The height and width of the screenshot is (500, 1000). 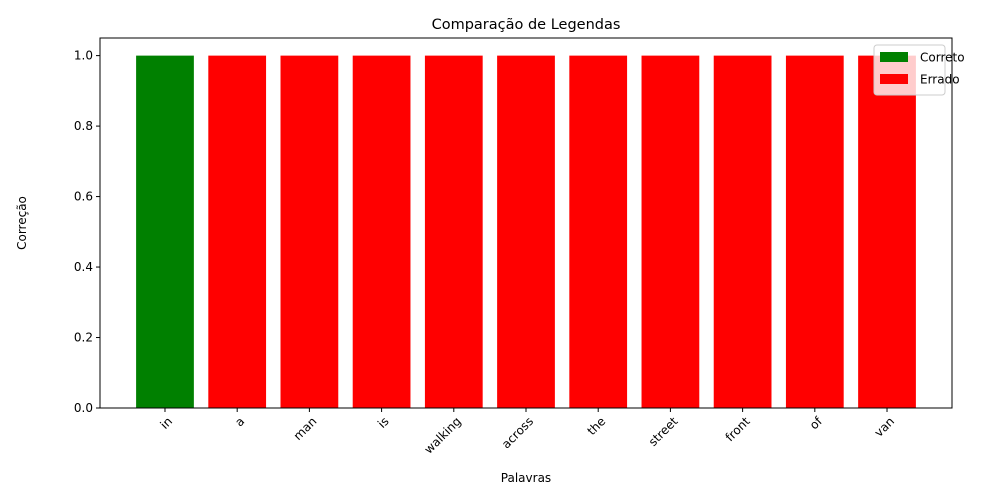 I want to click on y-axis-label: Correção, so click(x=22, y=223).